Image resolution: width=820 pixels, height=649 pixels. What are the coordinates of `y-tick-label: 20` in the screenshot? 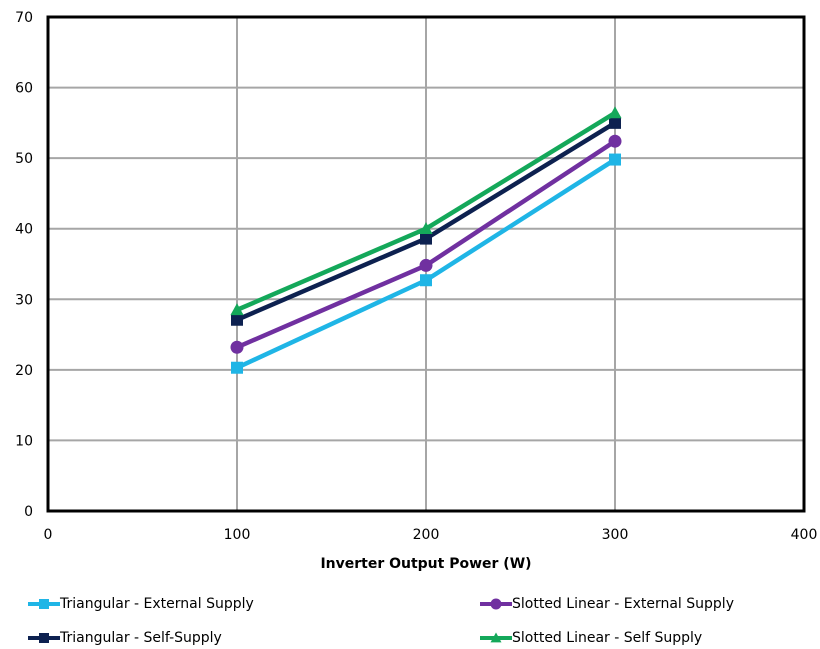 It's located at (24, 371).